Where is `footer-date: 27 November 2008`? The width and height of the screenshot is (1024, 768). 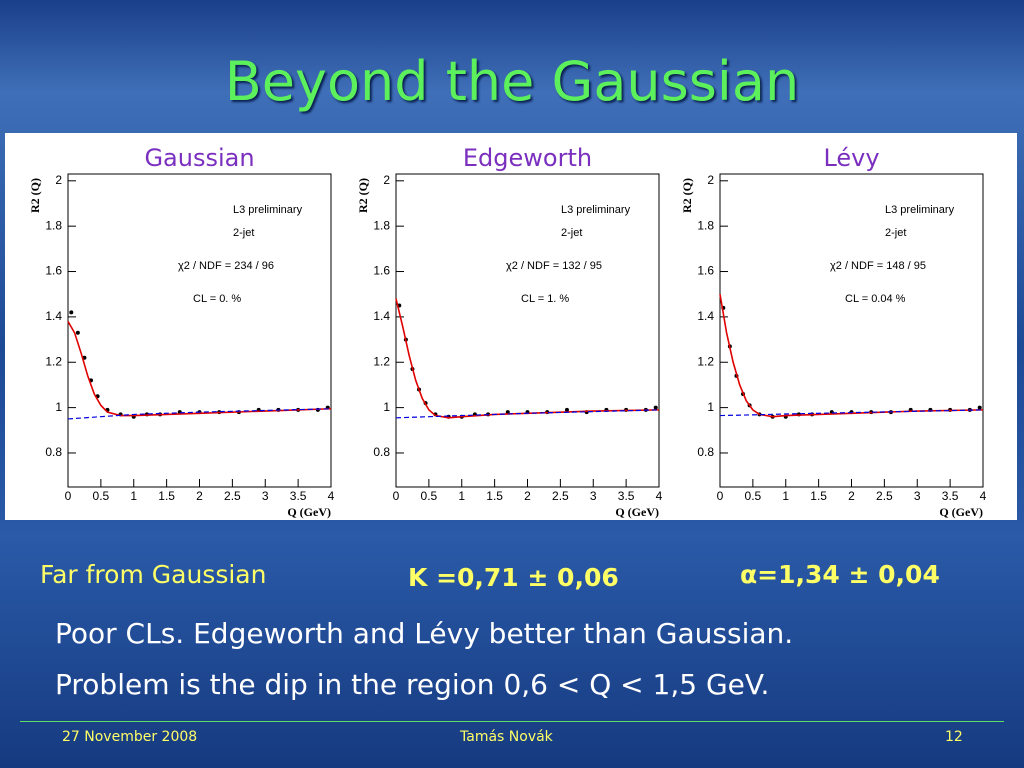
footer-date: 27 November 2008 is located at coordinates (130, 737).